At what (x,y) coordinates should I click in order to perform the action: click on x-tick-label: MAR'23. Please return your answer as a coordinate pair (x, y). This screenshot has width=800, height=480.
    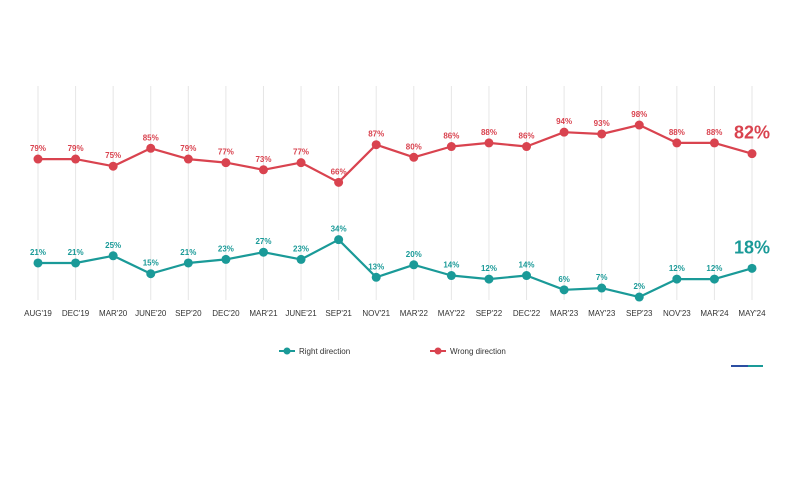
    Looking at the image, I should click on (564, 313).